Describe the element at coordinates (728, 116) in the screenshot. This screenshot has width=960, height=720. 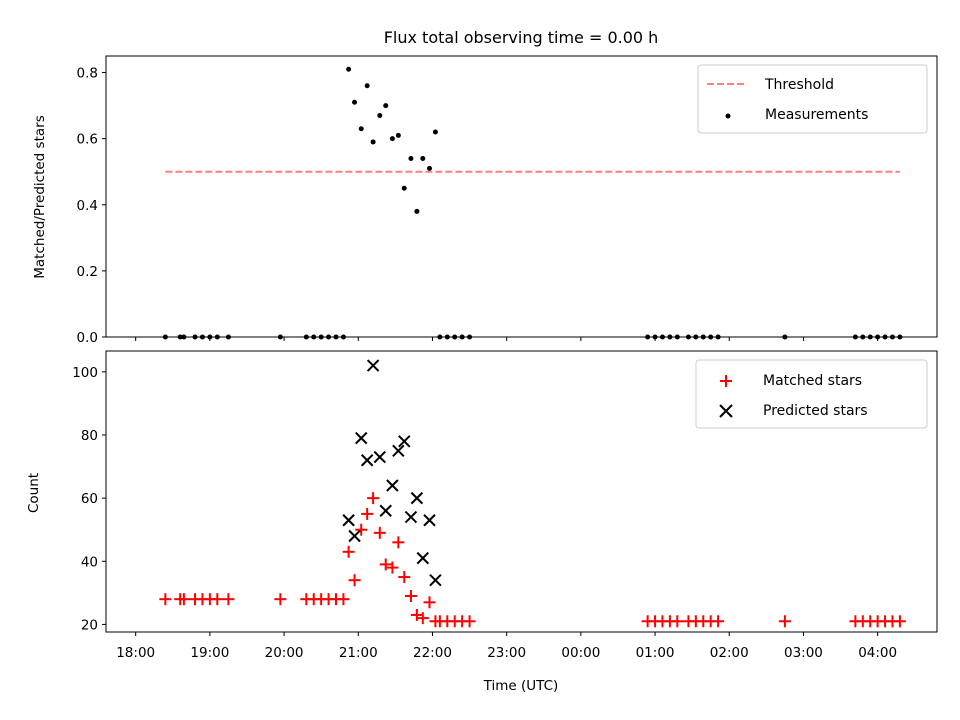
I see `legend-measurements-swatch` at that location.